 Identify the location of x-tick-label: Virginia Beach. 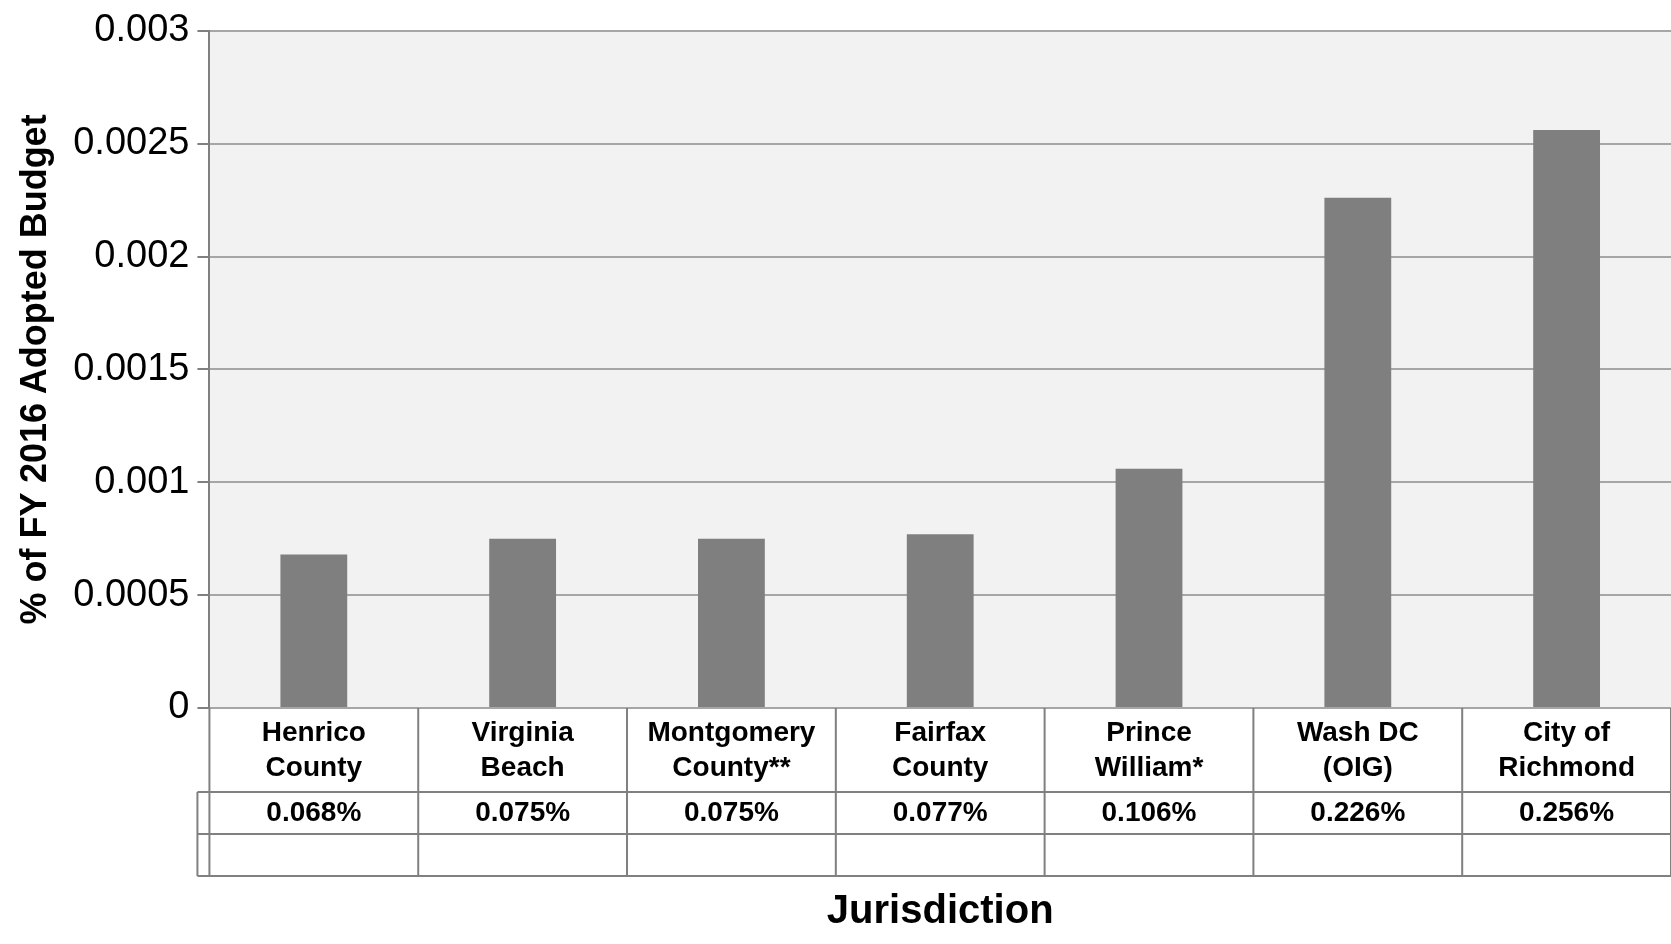
(523, 749).